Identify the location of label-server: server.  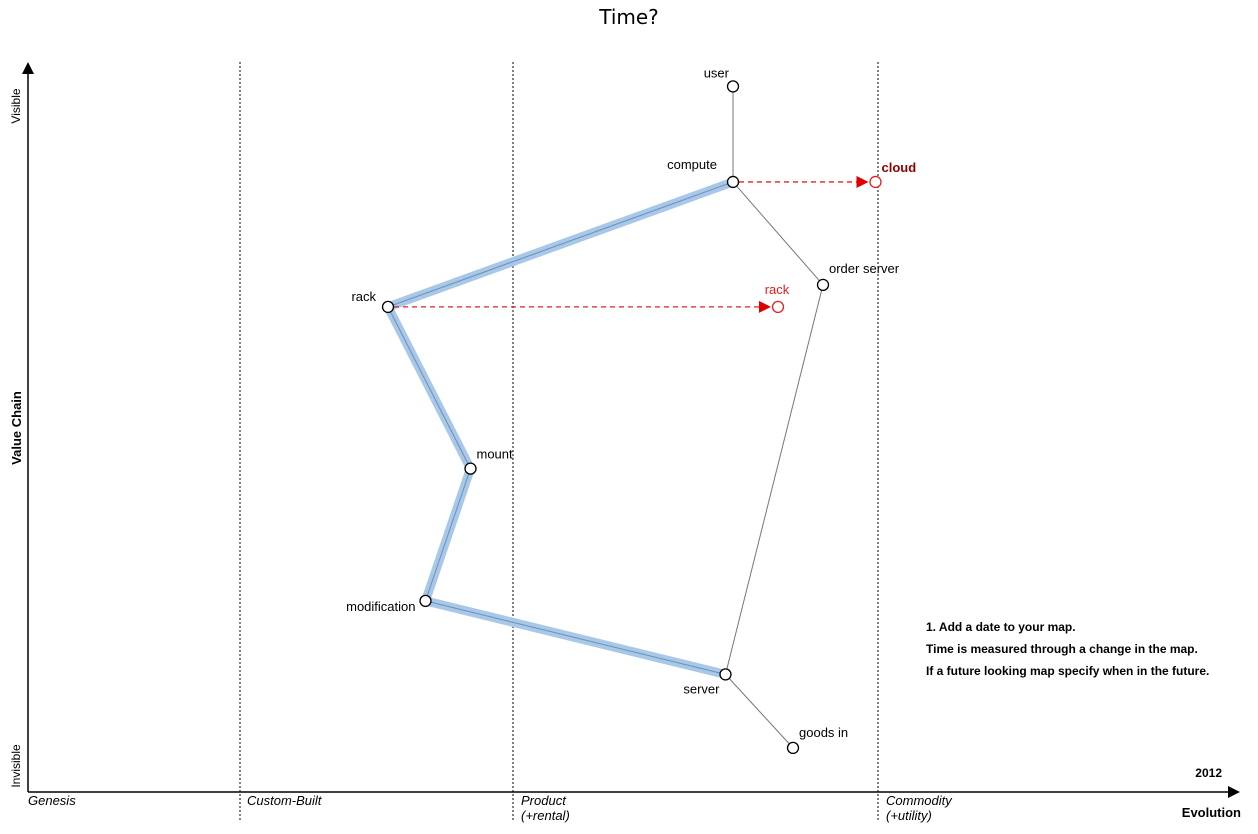
(701, 688).